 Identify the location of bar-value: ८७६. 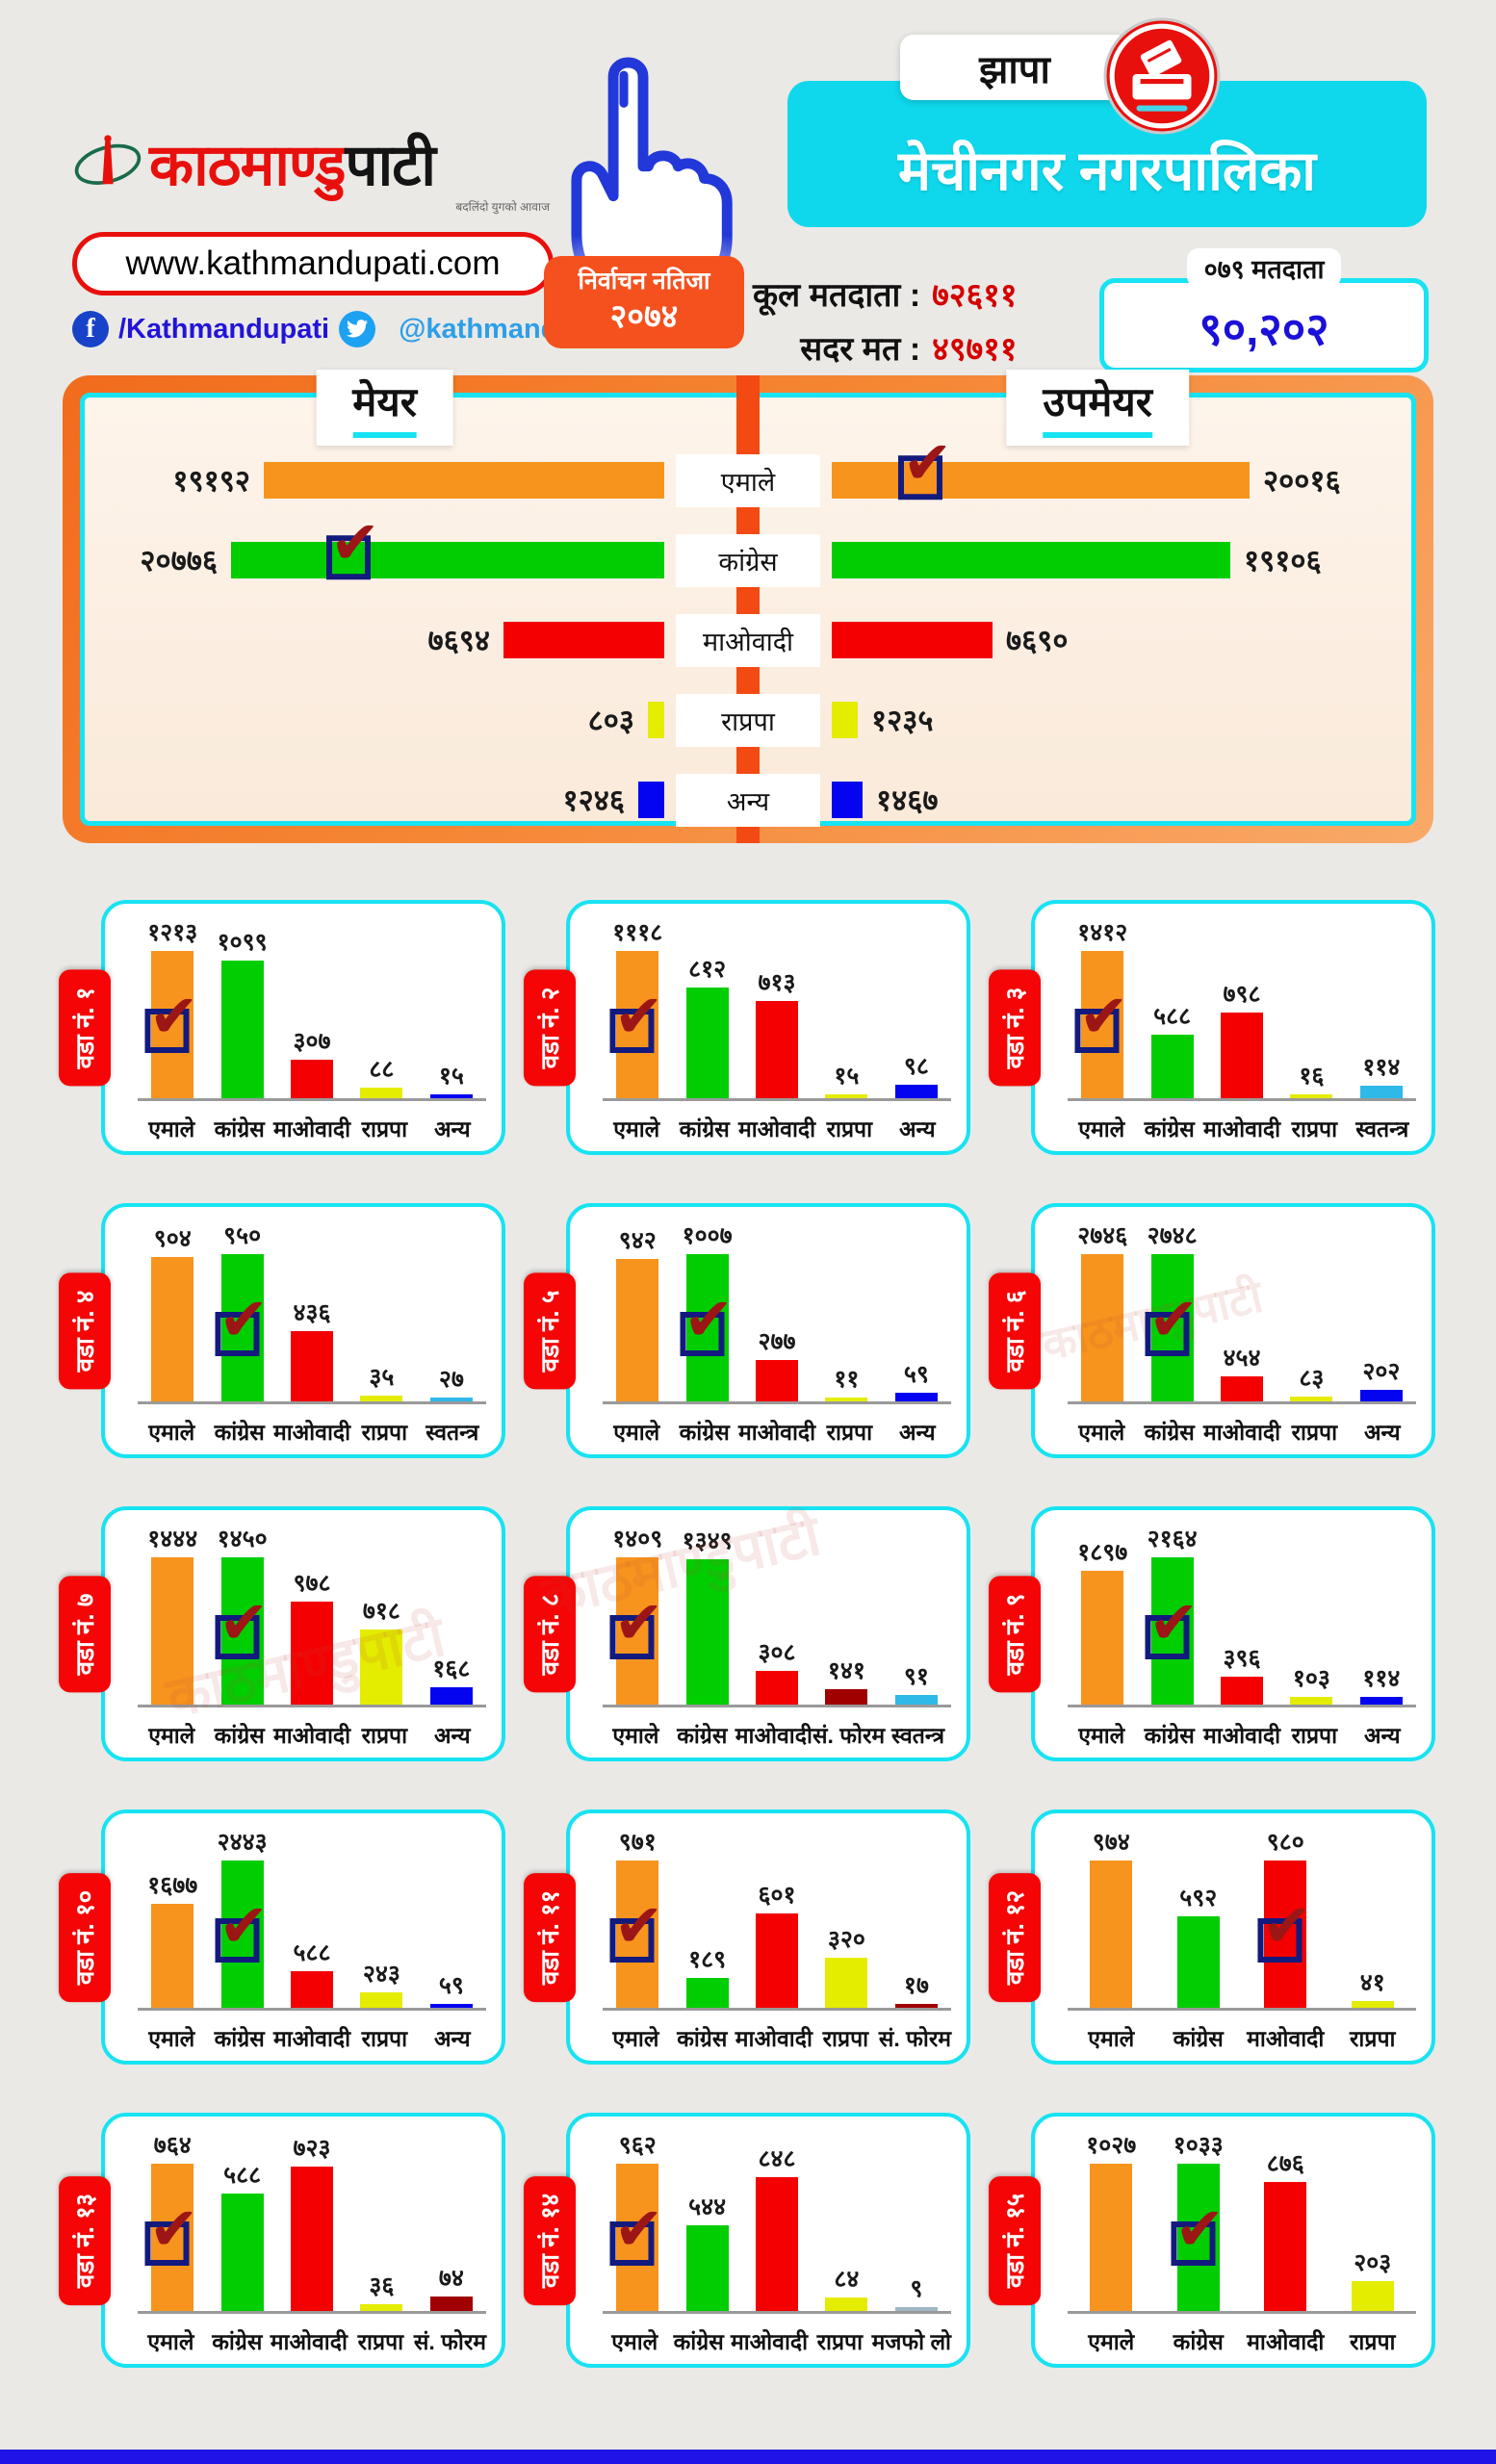
(1285, 2163).